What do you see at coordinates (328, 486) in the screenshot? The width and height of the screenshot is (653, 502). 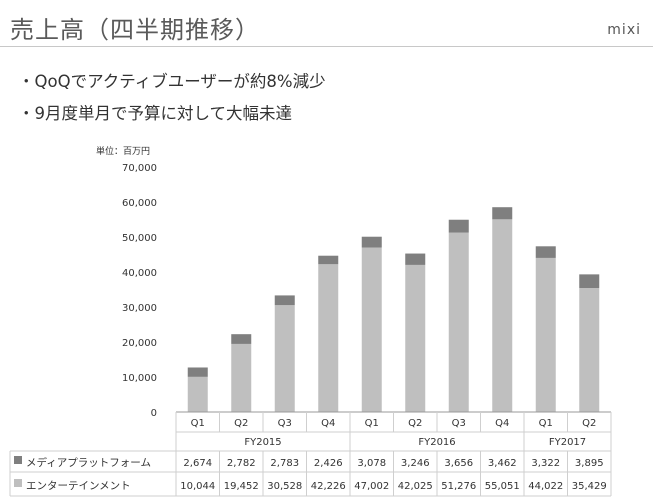 I see `data-label-entertainment: 42,226` at bounding box center [328, 486].